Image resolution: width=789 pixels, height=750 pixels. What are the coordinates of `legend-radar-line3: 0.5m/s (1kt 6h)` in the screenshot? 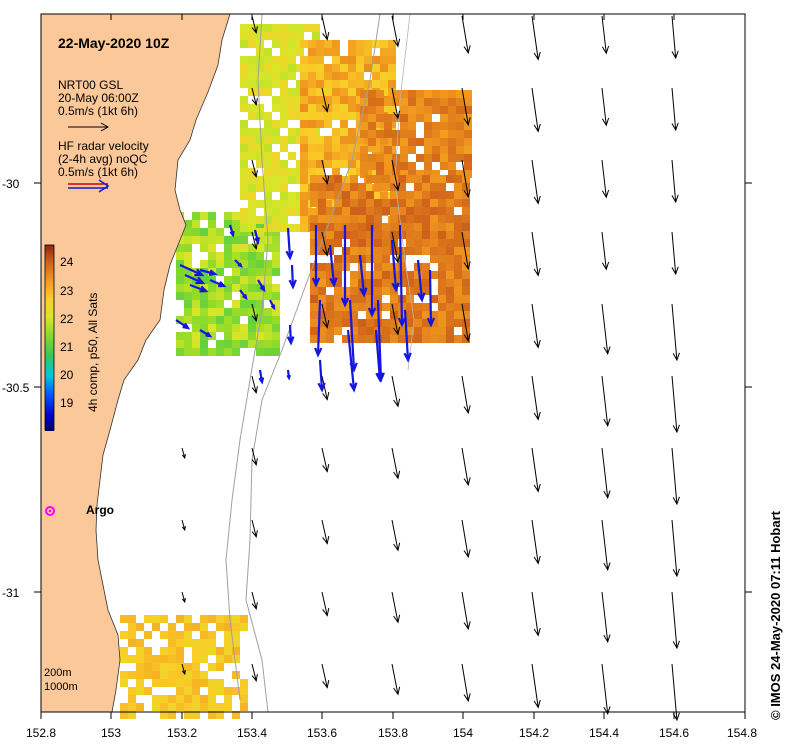 It's located at (98, 172).